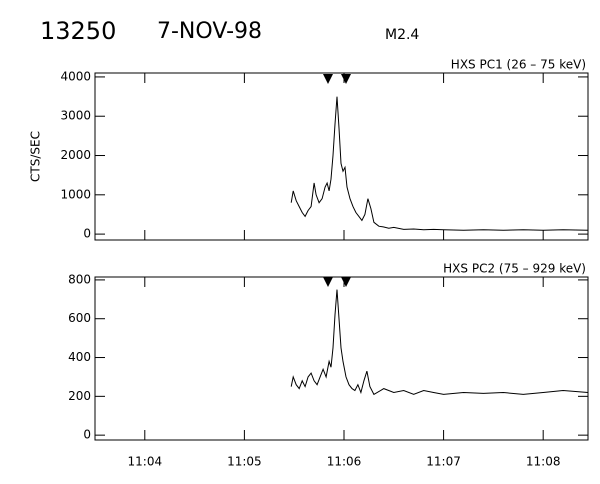  I want to click on y-tick-label: 4000, so click(75, 76).